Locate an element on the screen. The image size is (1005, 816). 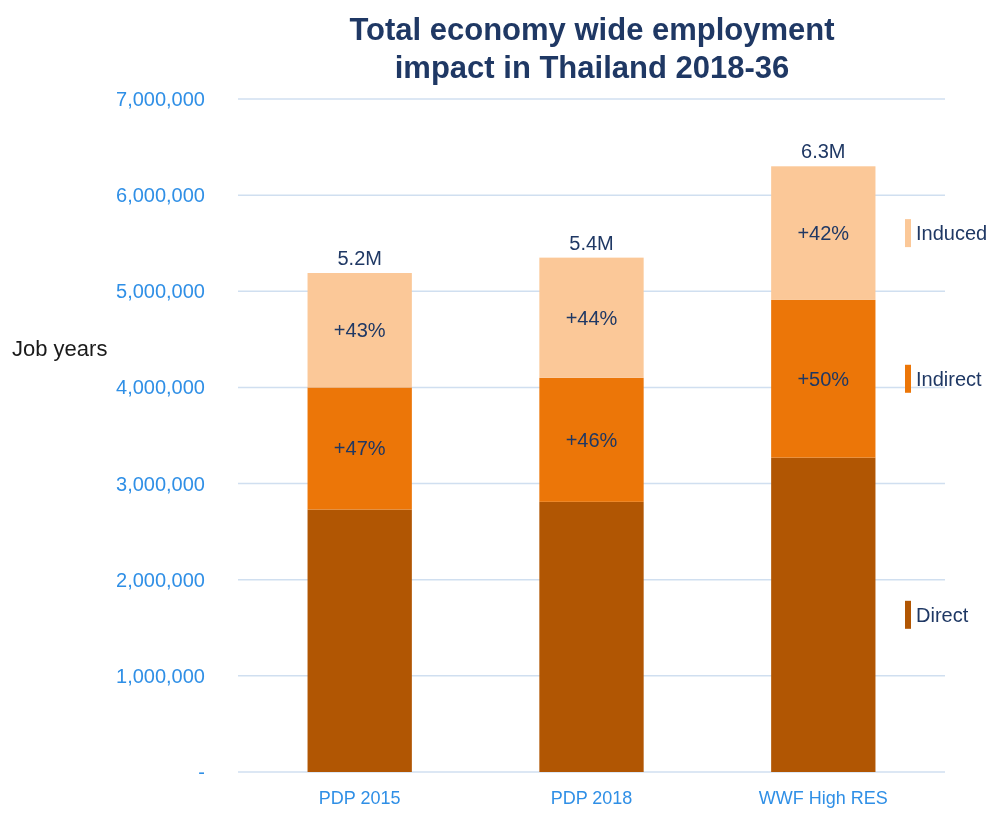
y-tick-label: 3,000,000 is located at coordinates (160, 483).